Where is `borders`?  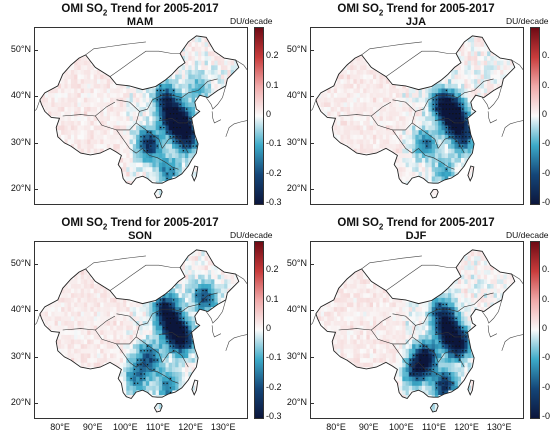
borders is located at coordinates (139, 331).